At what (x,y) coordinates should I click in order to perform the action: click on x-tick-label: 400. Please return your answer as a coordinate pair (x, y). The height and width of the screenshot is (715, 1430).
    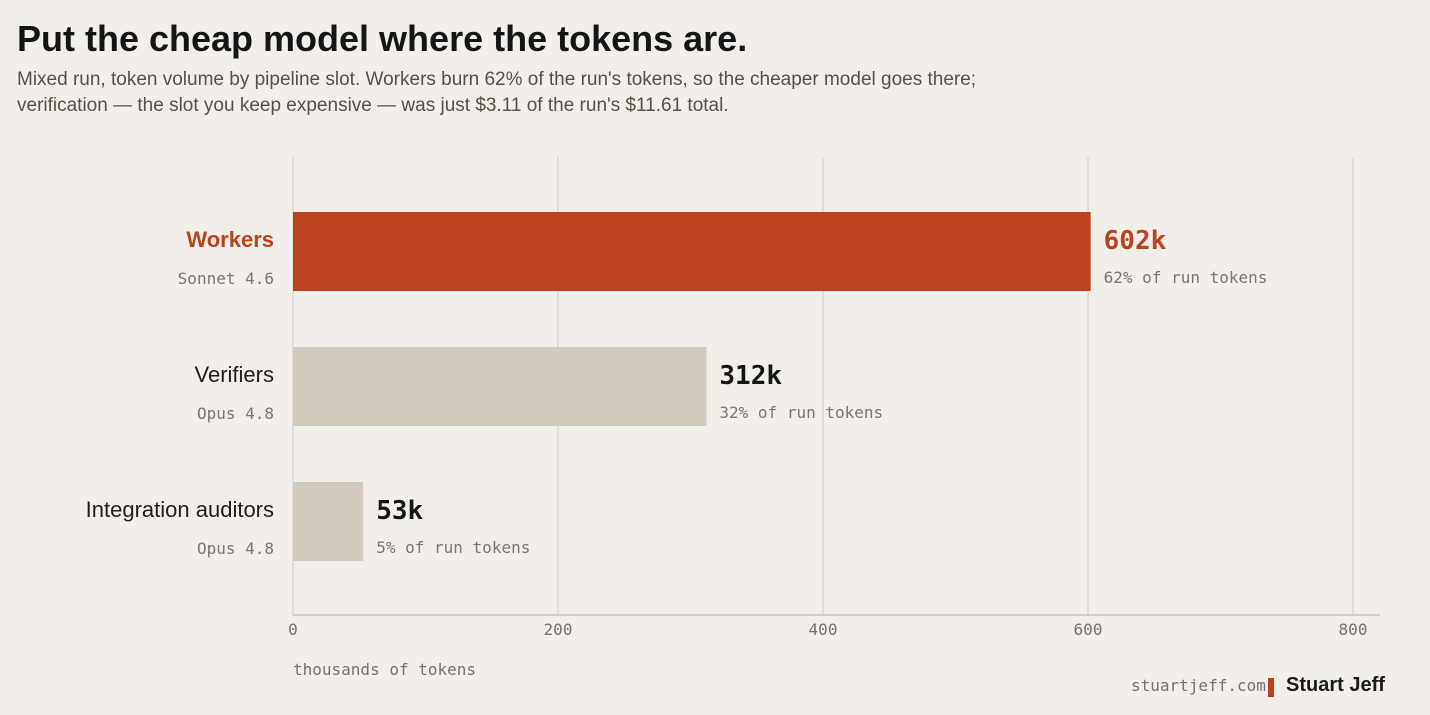
    Looking at the image, I should click on (823, 629).